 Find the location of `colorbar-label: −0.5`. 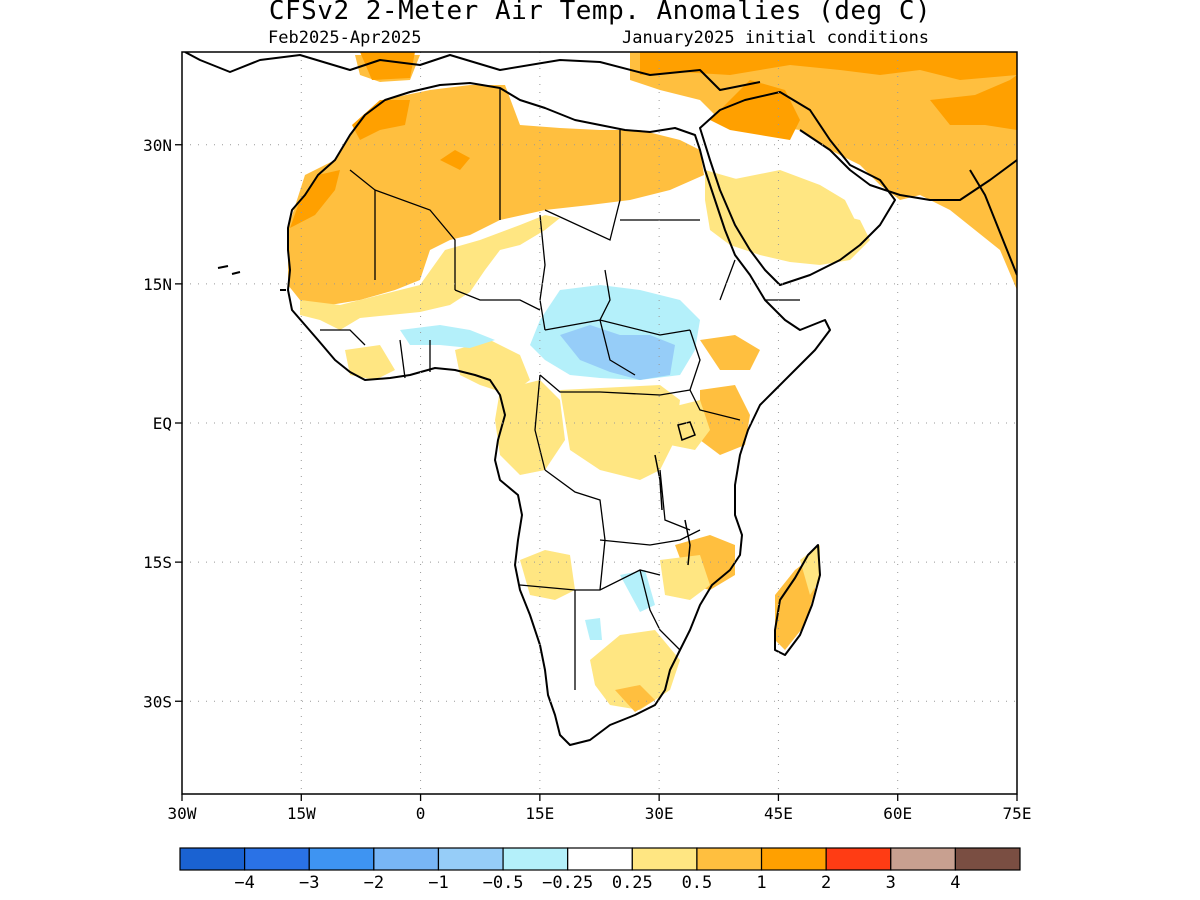

colorbar-label: −0.5 is located at coordinates (503, 883).